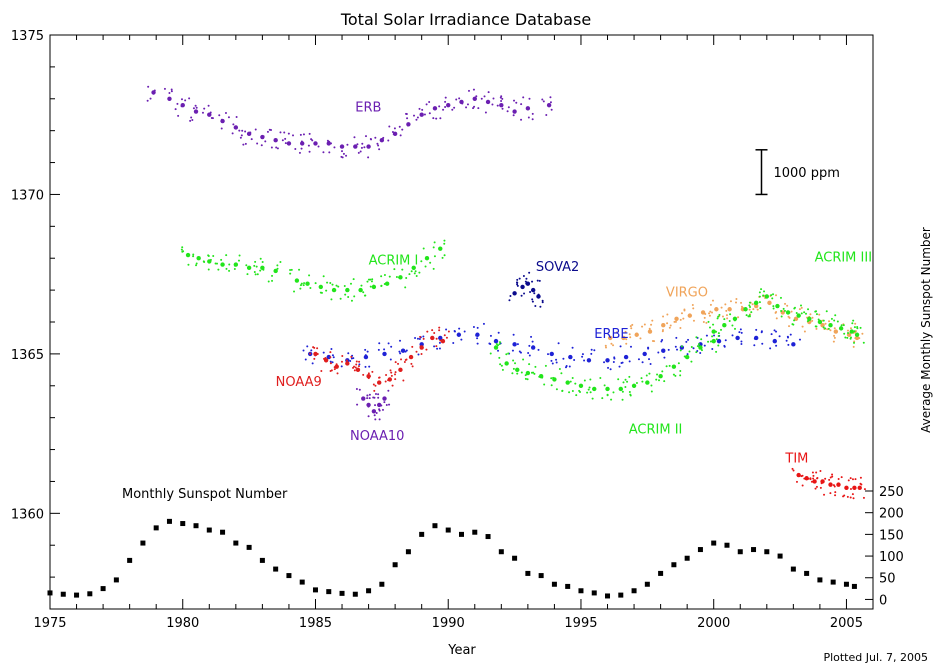 The width and height of the screenshot is (933, 663). I want to click on y2-tick-label-2: 100, so click(891, 557).